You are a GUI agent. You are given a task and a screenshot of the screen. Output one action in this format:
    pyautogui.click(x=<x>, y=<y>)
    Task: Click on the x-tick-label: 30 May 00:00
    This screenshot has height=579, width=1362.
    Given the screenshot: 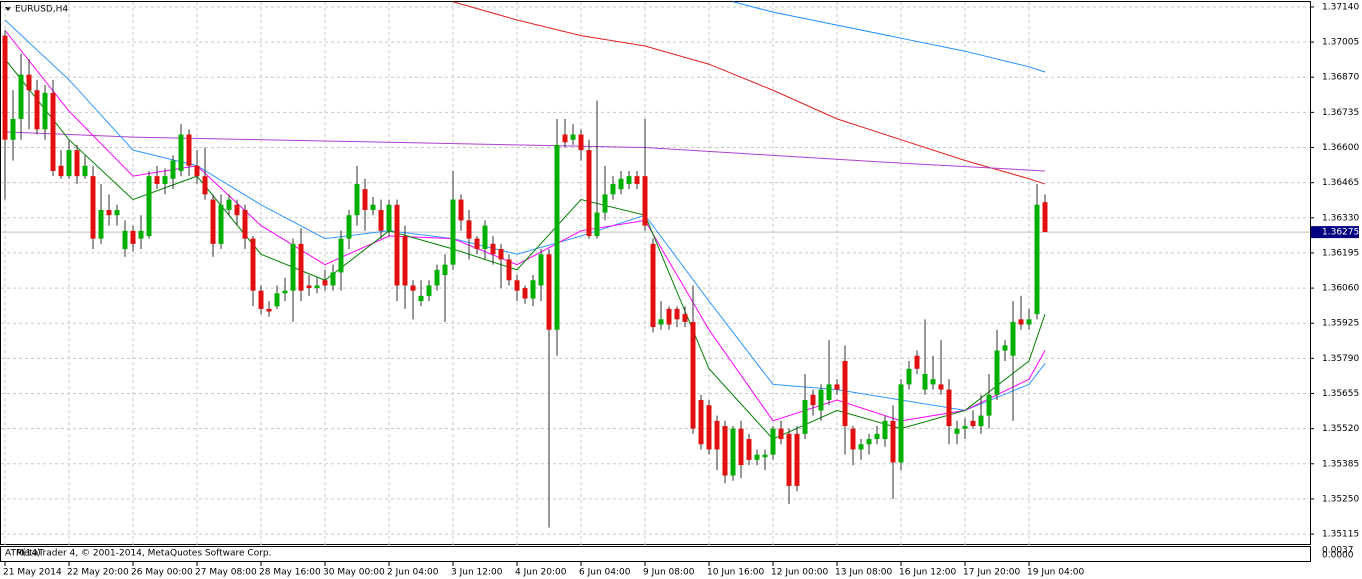 What is the action you would take?
    pyautogui.click(x=354, y=573)
    